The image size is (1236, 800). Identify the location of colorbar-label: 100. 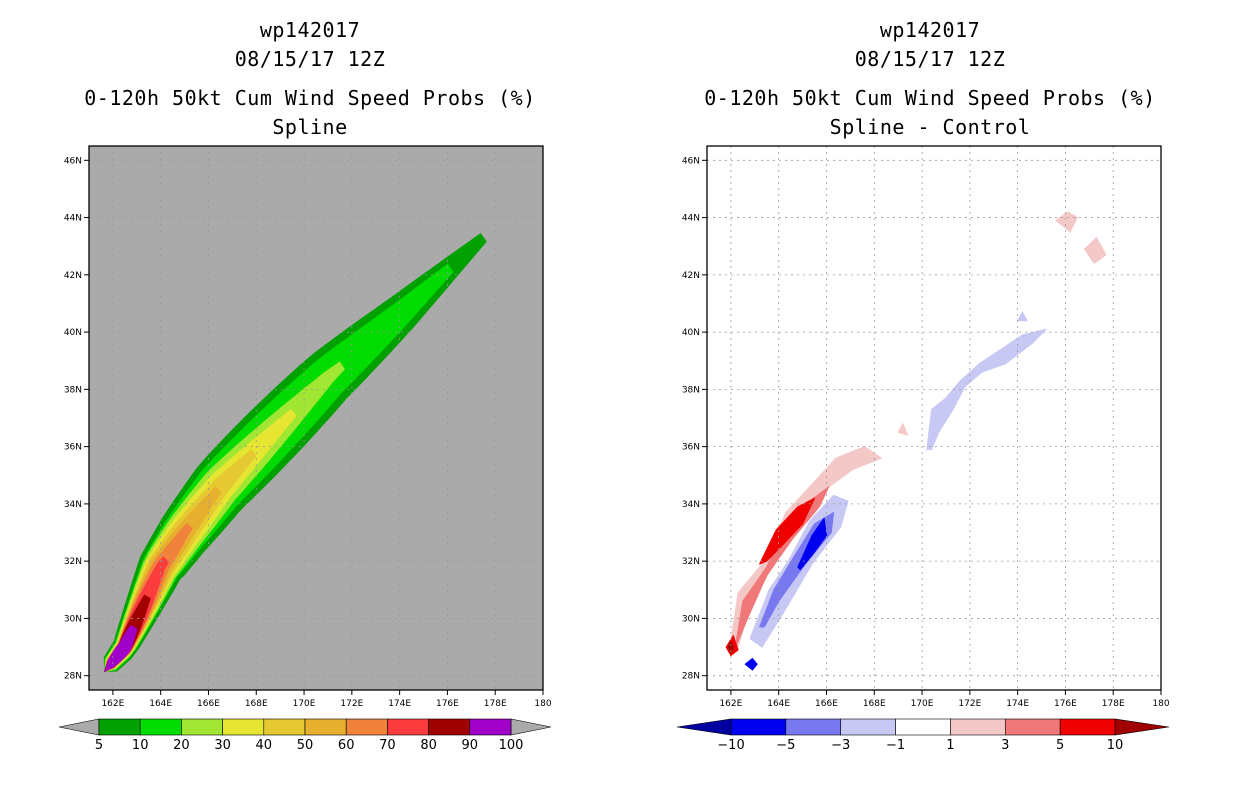
(511, 745).